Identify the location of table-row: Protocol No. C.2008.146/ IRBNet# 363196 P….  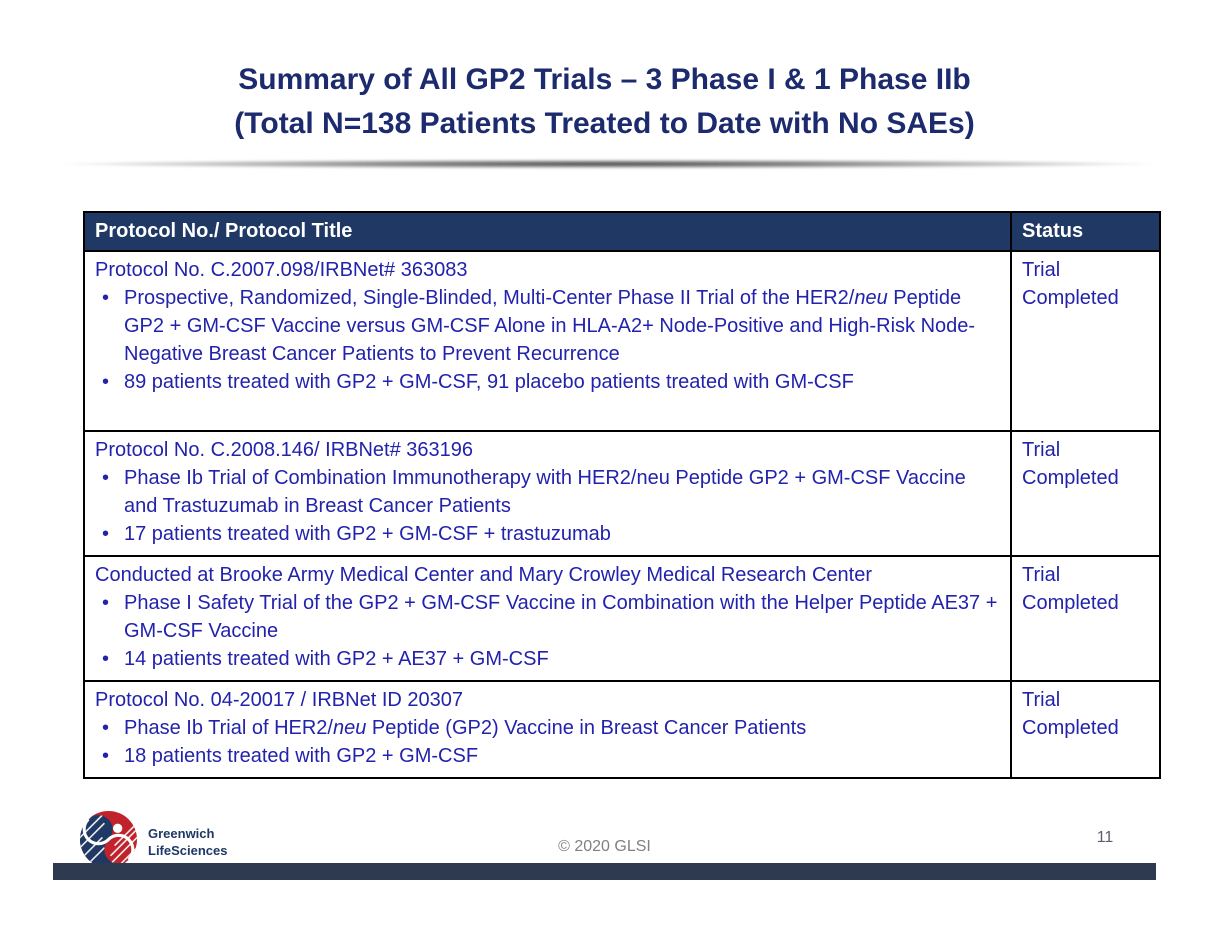
(622, 493).